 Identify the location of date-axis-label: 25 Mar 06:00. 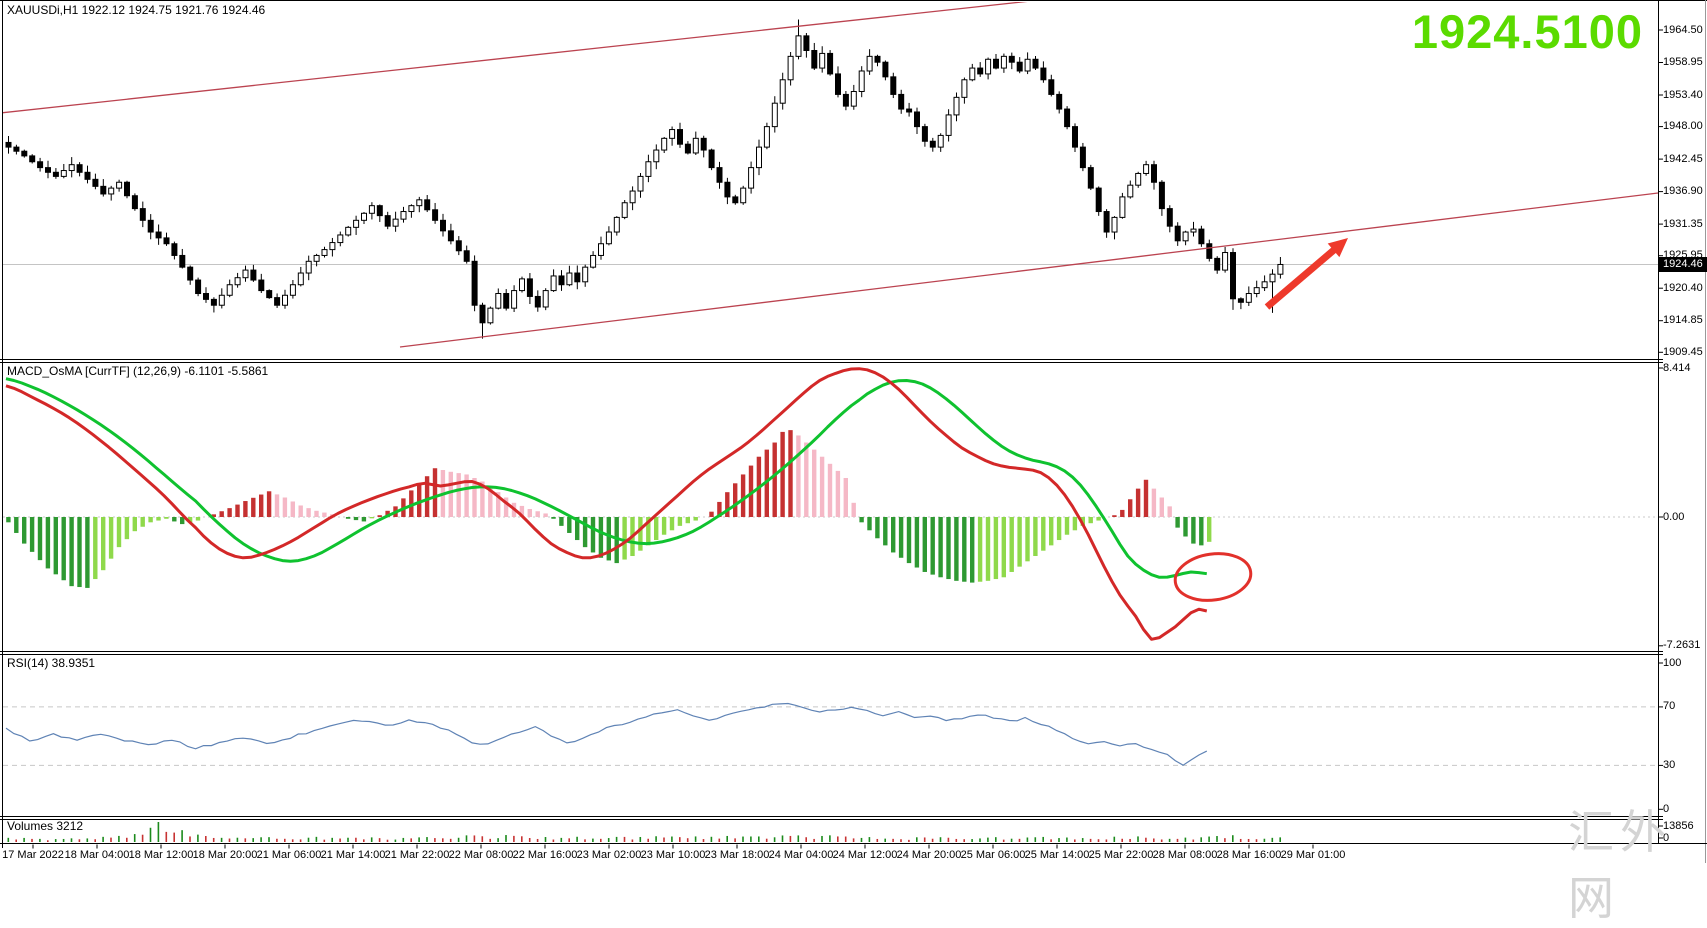
(993, 855).